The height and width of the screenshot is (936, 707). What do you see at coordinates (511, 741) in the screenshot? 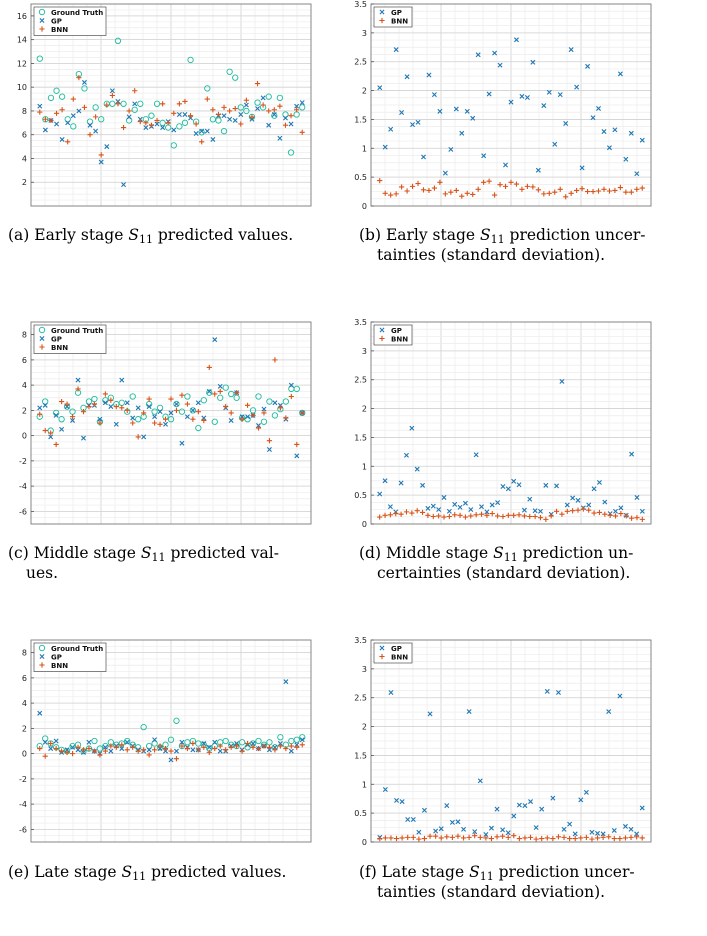
I see `grid` at bounding box center [511, 741].